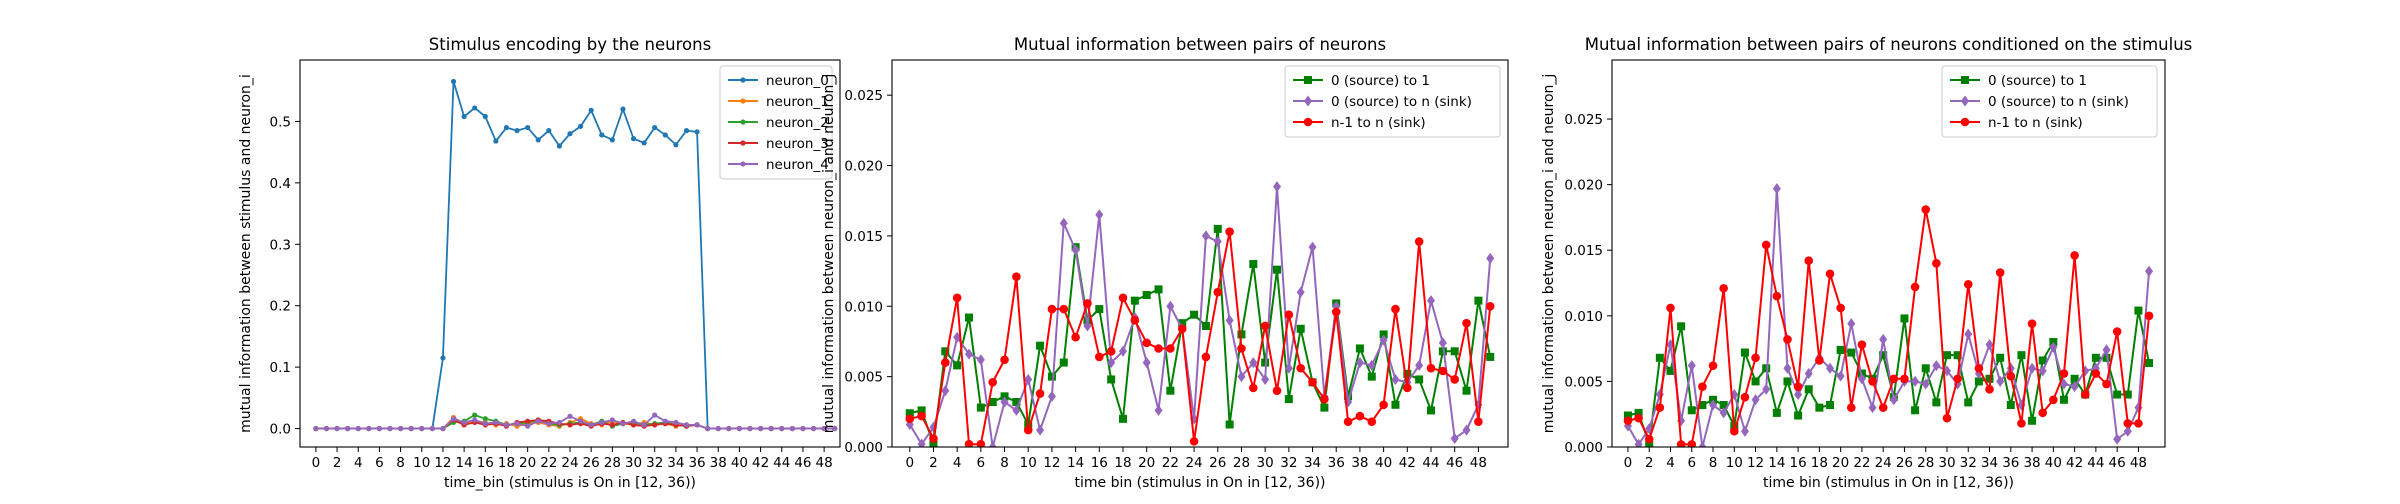 Image resolution: width=2400 pixels, height=504 pixels. What do you see at coordinates (797, 123) in the screenshot?
I see `legend-label: neuron_2` at bounding box center [797, 123].